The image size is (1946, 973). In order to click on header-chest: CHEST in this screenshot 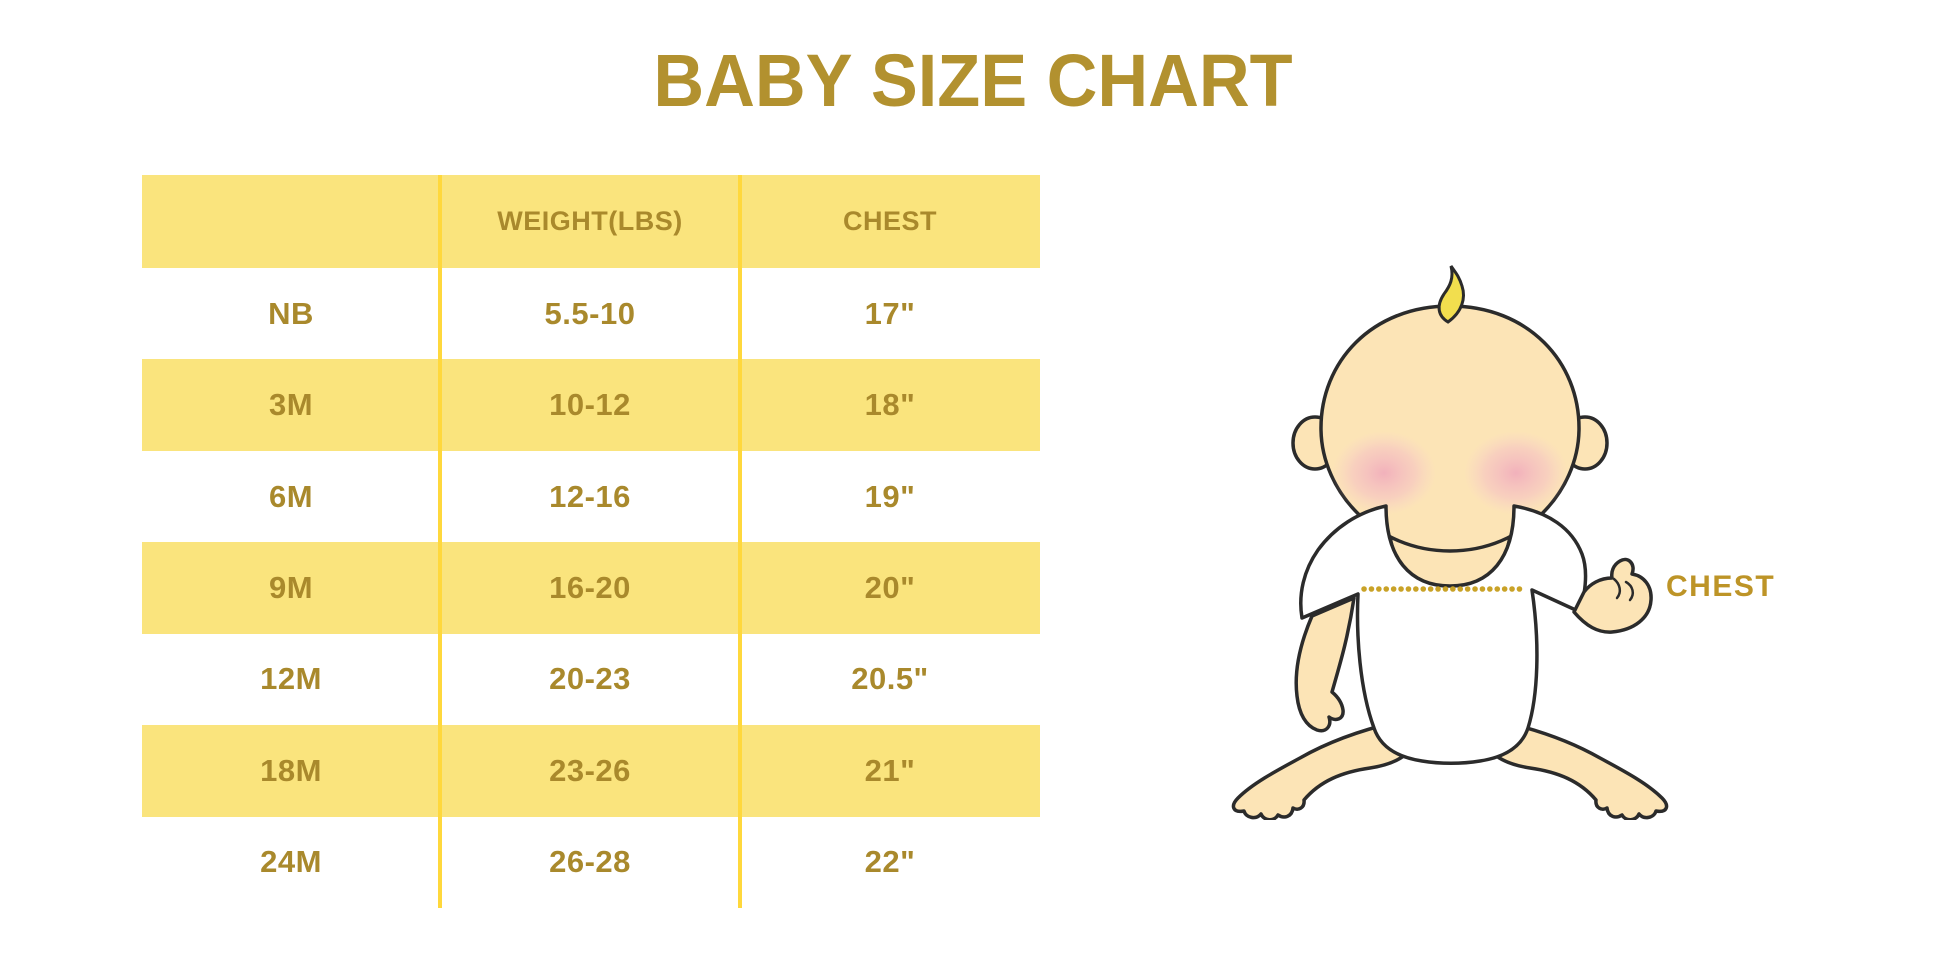, I will do `click(890, 221)`.